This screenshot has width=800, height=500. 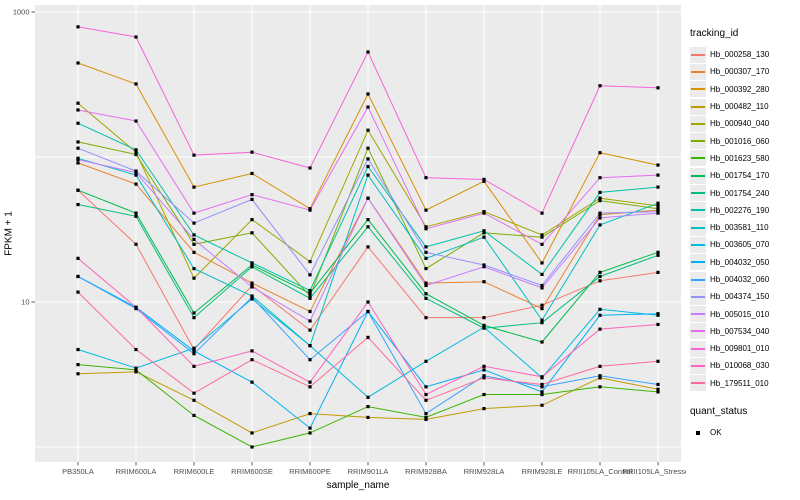 What do you see at coordinates (698, 432) in the screenshot?
I see `black-square-marker-icon` at bounding box center [698, 432].